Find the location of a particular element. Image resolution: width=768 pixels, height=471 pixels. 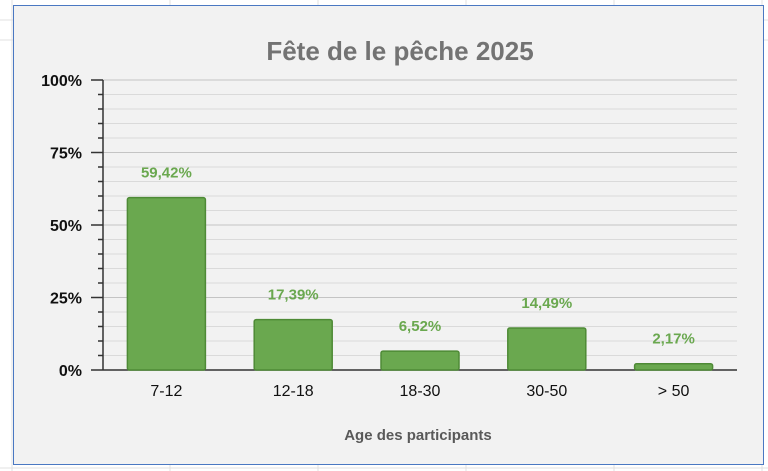

x-axis-title: Age des participants is located at coordinates (418, 435).